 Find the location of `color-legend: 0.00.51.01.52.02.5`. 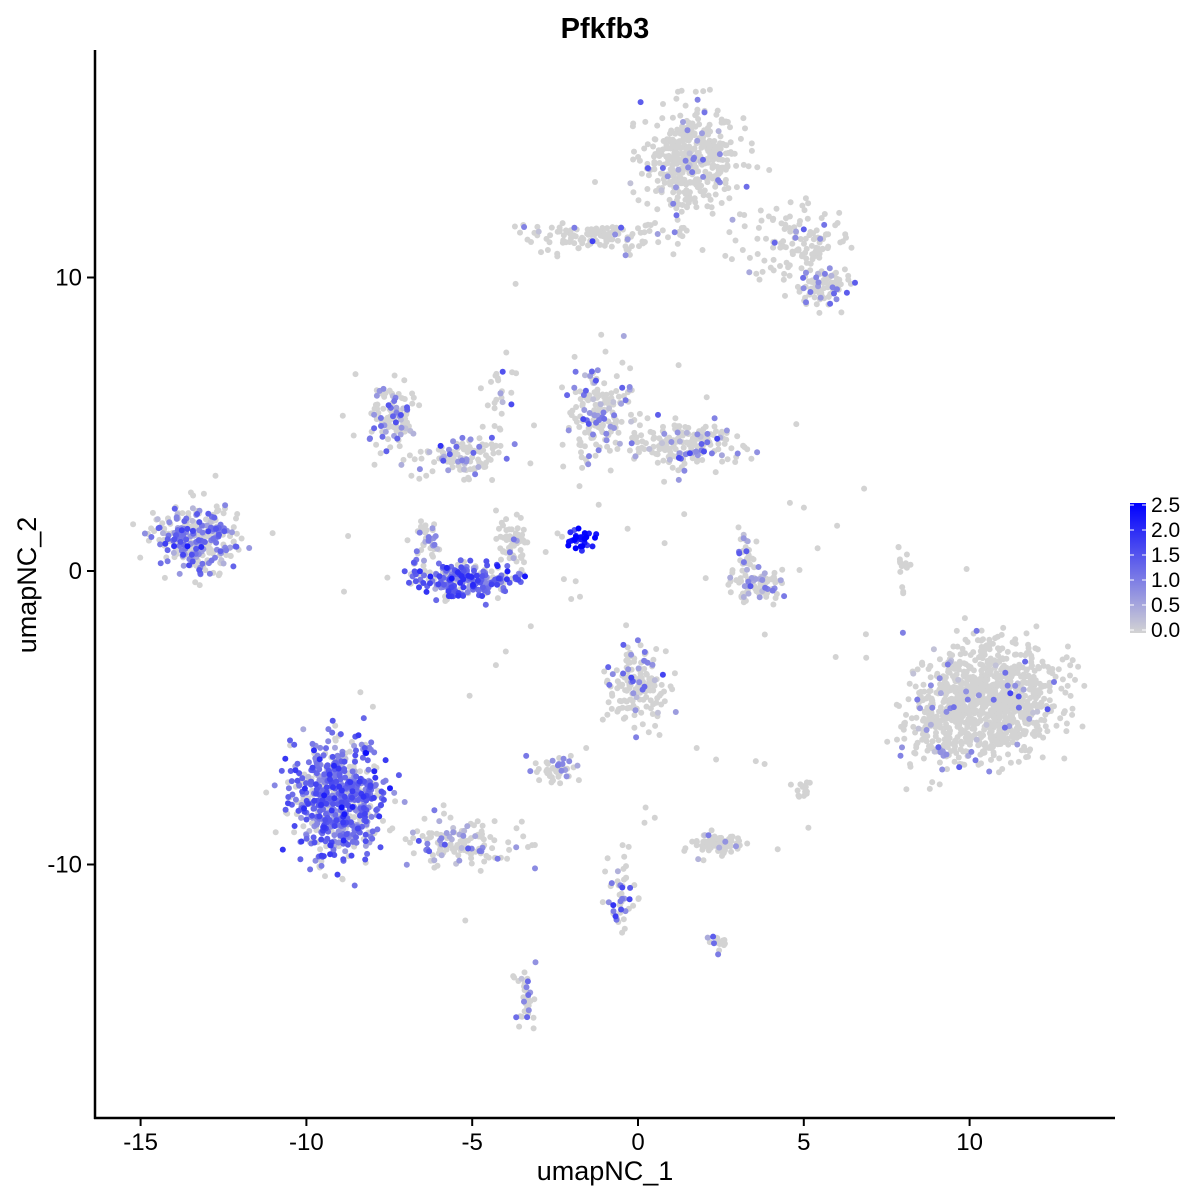

color-legend: 0.00.51.01.52.02.5 is located at coordinates (1155, 568).